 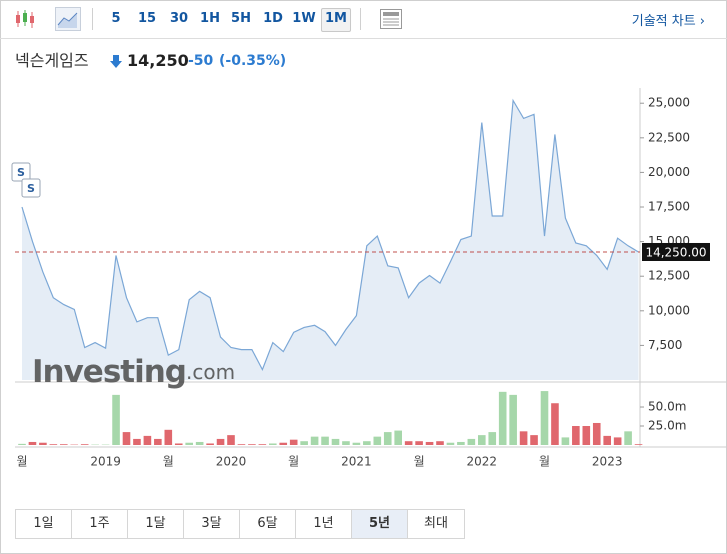 I want to click on watermark: Investing.com, so click(x=133, y=372).